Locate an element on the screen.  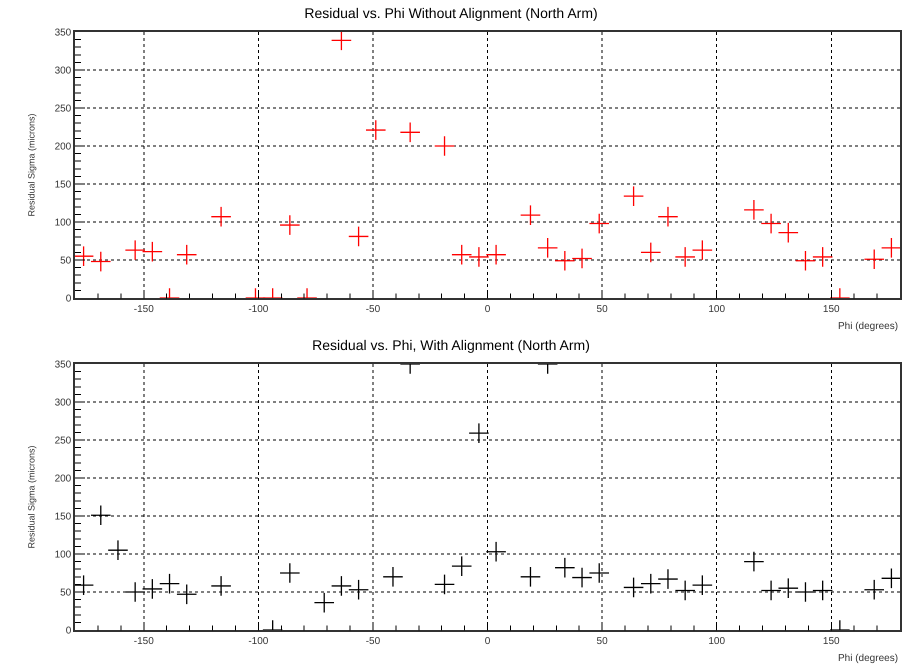
chart-title: Residual vs. Phi Without Alignment (North Arm) is located at coordinates (451, 13).